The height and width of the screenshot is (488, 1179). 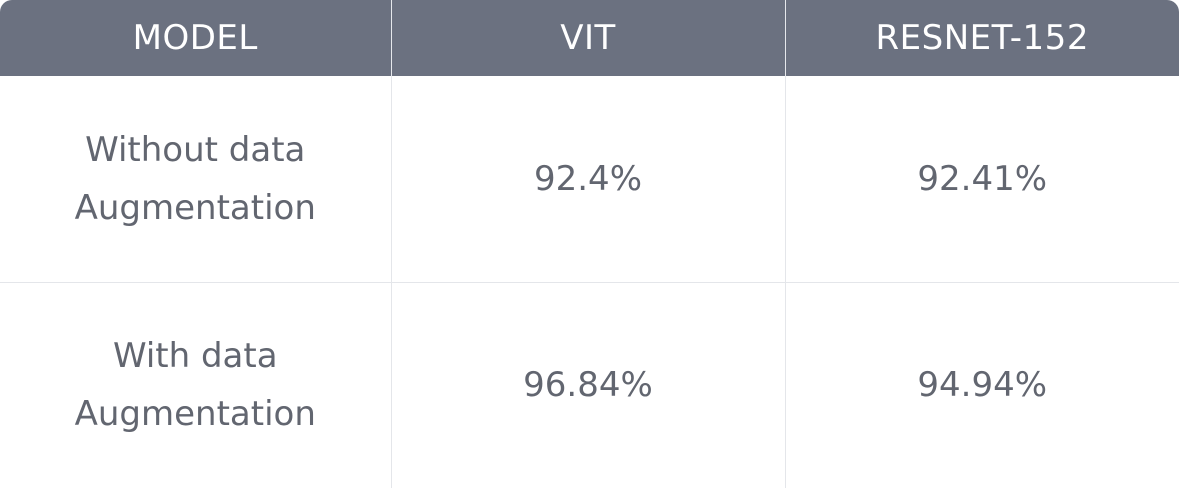 I want to click on vit-value: 96.84%, so click(x=588, y=385).